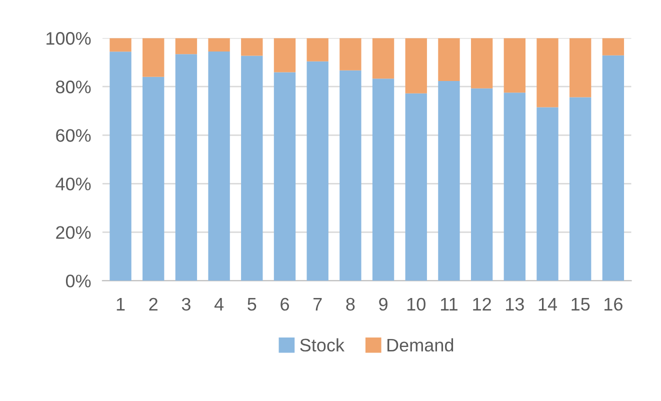 The width and height of the screenshot is (661, 401). Describe the element at coordinates (383, 304) in the screenshot. I see `x-tick-label: 9` at that location.